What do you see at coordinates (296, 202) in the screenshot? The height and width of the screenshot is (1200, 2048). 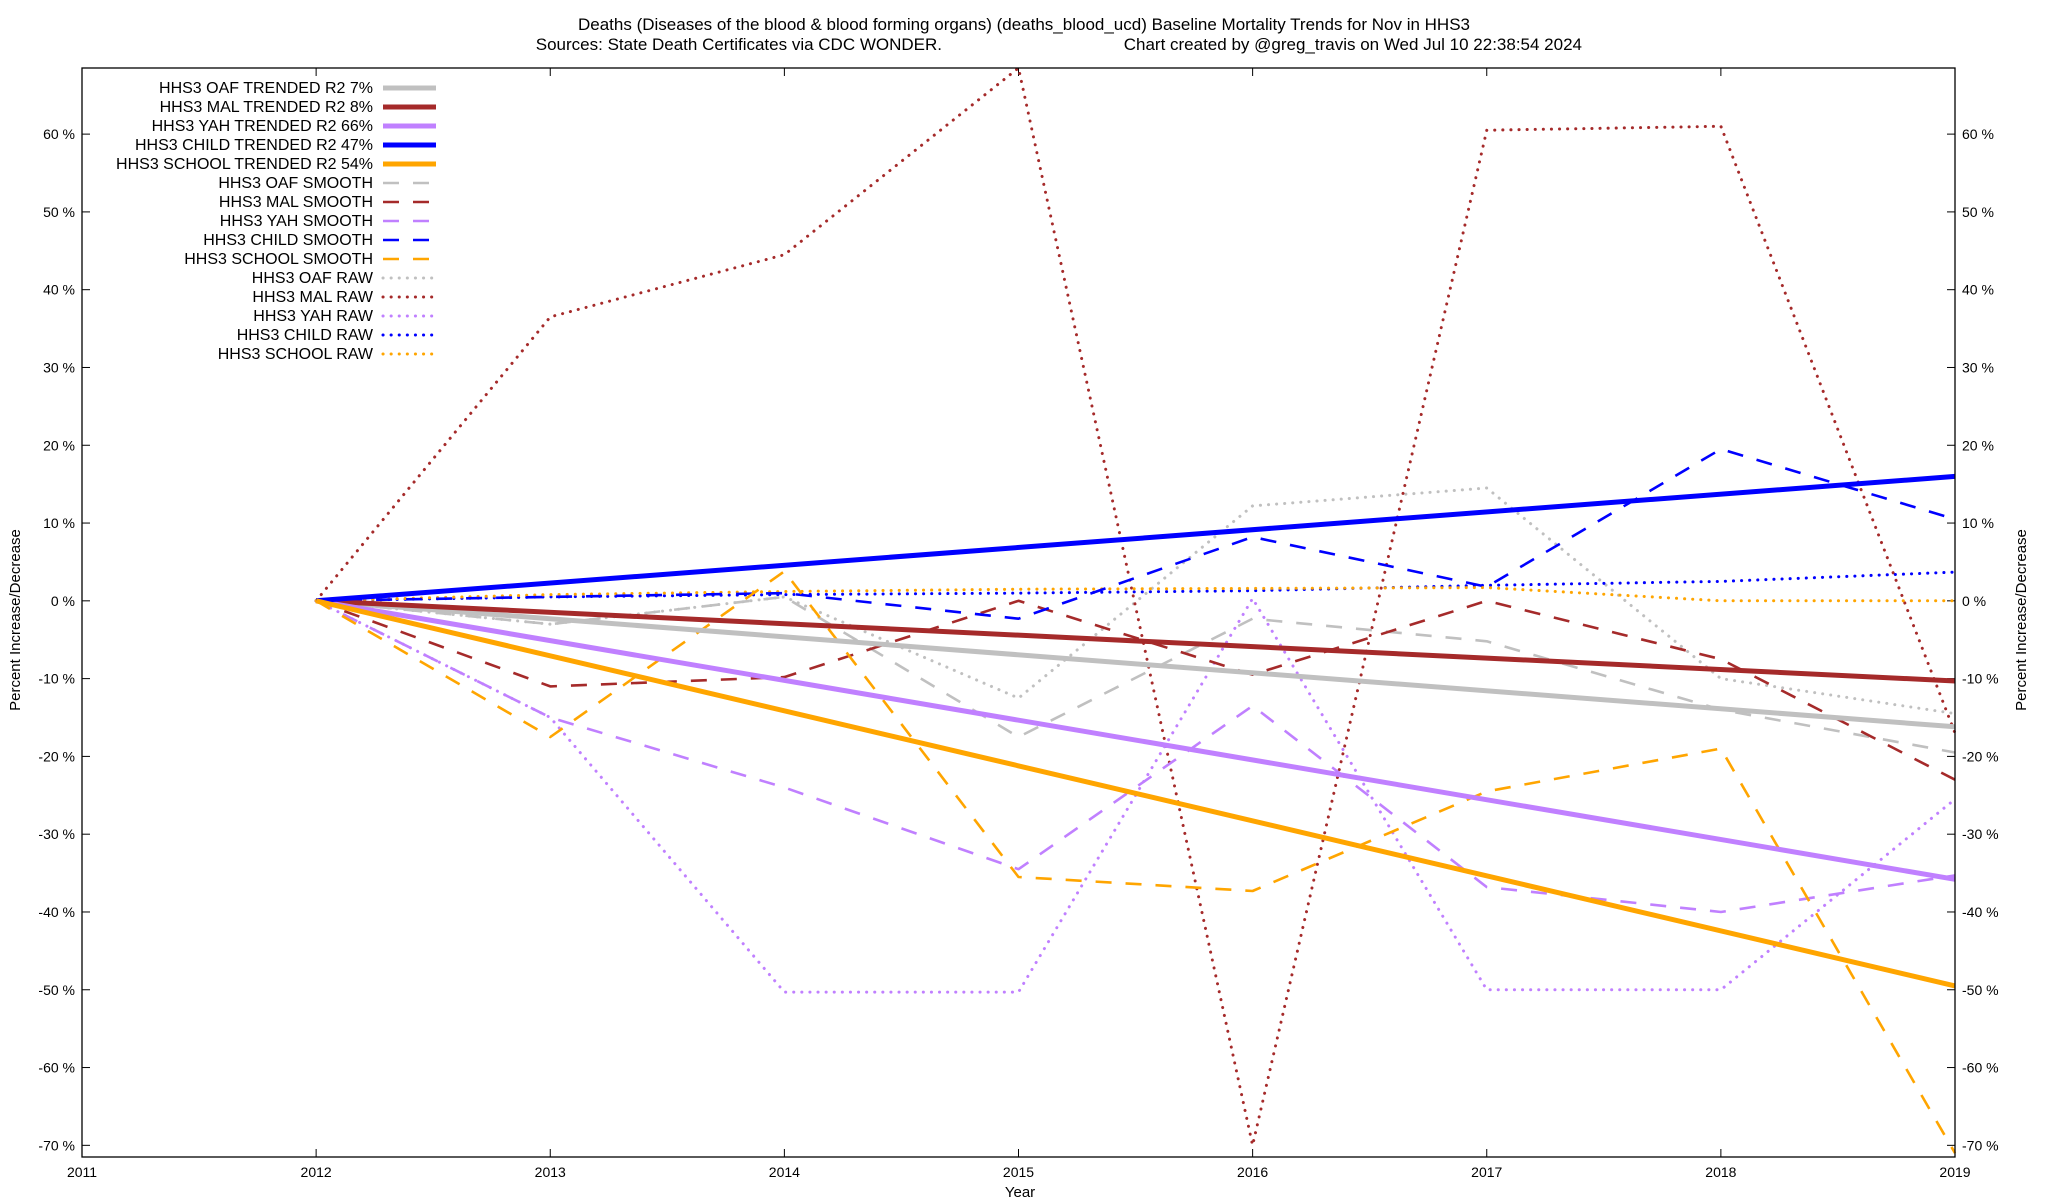 I see `legend-label: HHS3 MAL SMOOTH` at bounding box center [296, 202].